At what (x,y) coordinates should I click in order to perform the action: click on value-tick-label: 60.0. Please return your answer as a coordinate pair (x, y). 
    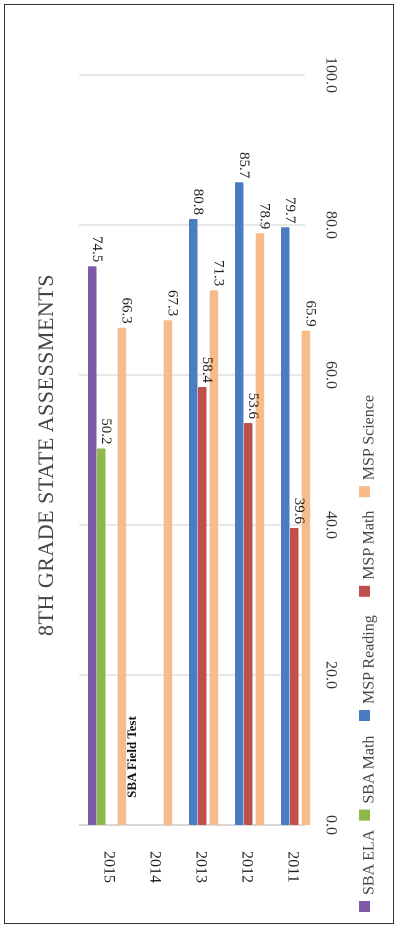
    Looking at the image, I should click on (330, 375).